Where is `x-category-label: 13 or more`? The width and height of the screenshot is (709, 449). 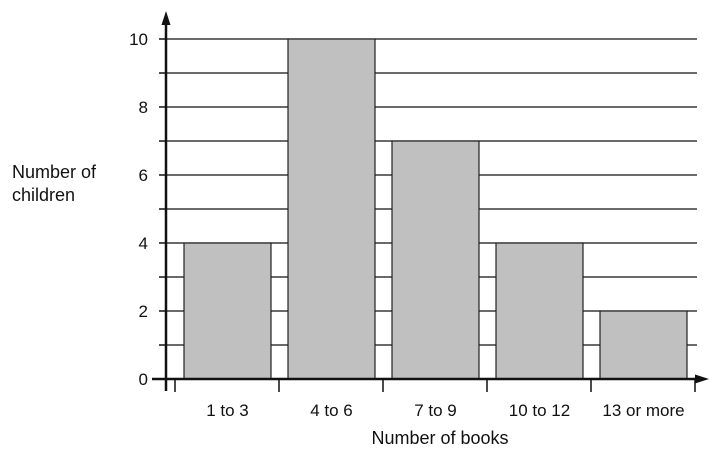
x-category-label: 13 or more is located at coordinates (643, 410).